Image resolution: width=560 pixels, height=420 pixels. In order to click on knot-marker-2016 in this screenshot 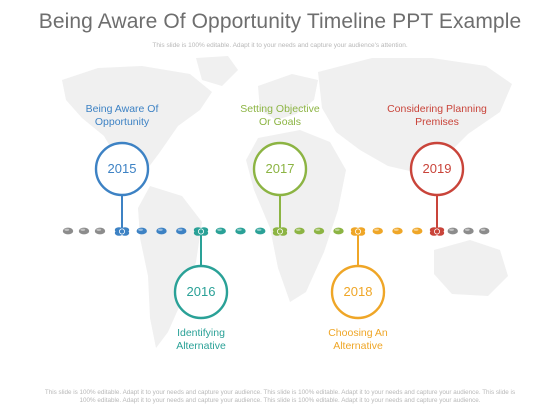, I will do `click(201, 231)`.